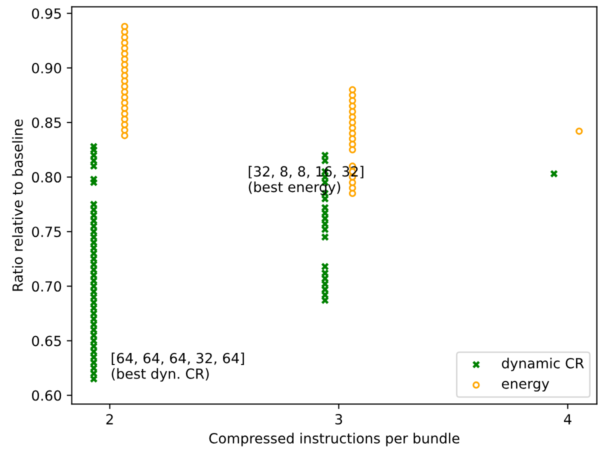 The height and width of the screenshot is (454, 598). I want to click on y-tick-label: 0.70, so click(47, 286).